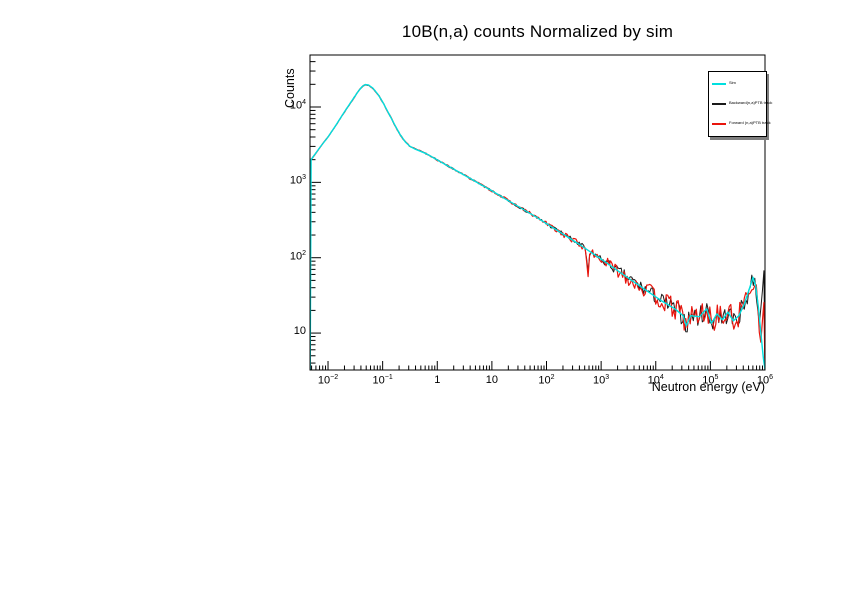  I want to click on y-tick-label-1e4: 10⁴, so click(297, 105).